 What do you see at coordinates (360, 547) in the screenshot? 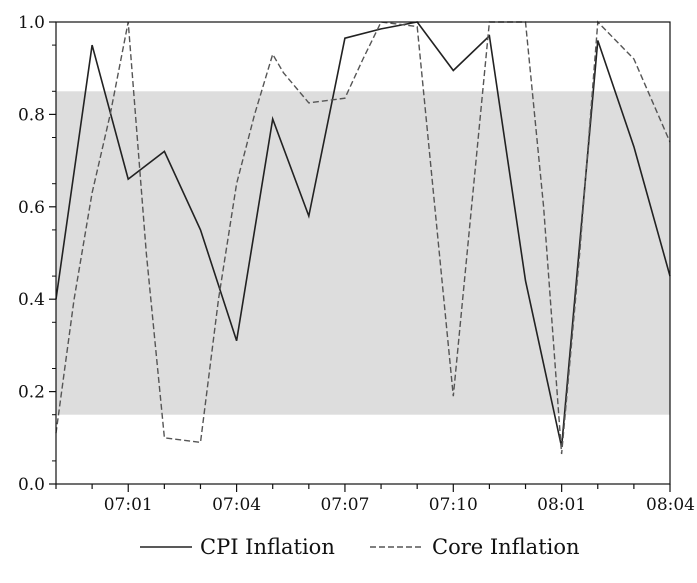
I see `legend: CPI Inflation Core Inflation` at bounding box center [360, 547].